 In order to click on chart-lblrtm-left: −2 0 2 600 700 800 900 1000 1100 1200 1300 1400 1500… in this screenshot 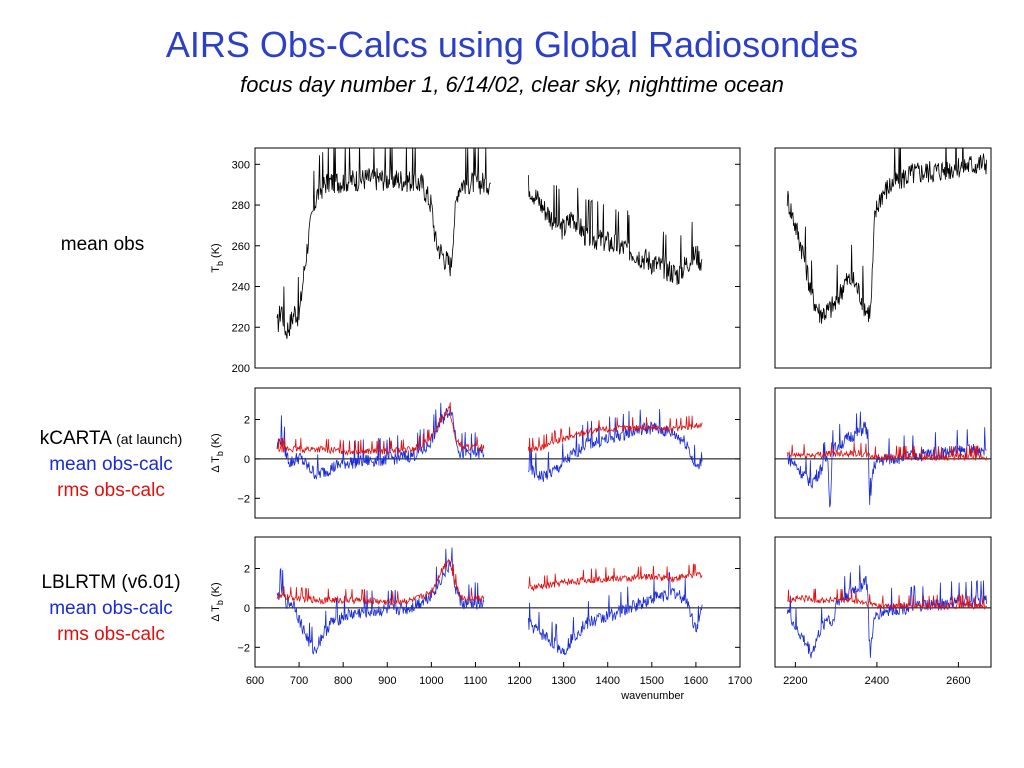, I will do `click(481, 619)`.